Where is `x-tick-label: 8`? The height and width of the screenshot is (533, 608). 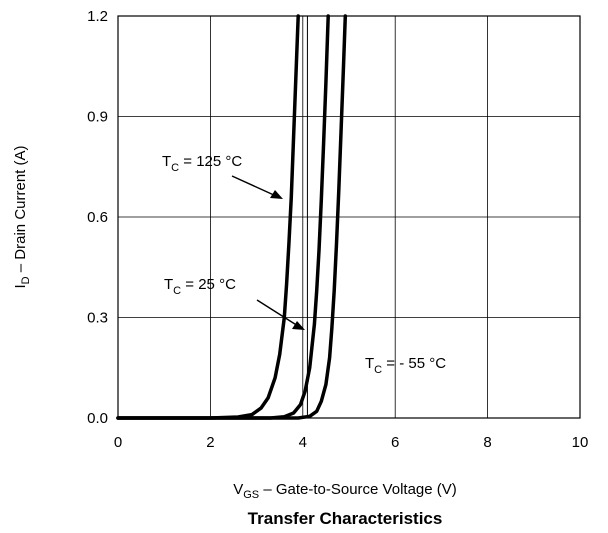
x-tick-label: 8 is located at coordinates (487, 442).